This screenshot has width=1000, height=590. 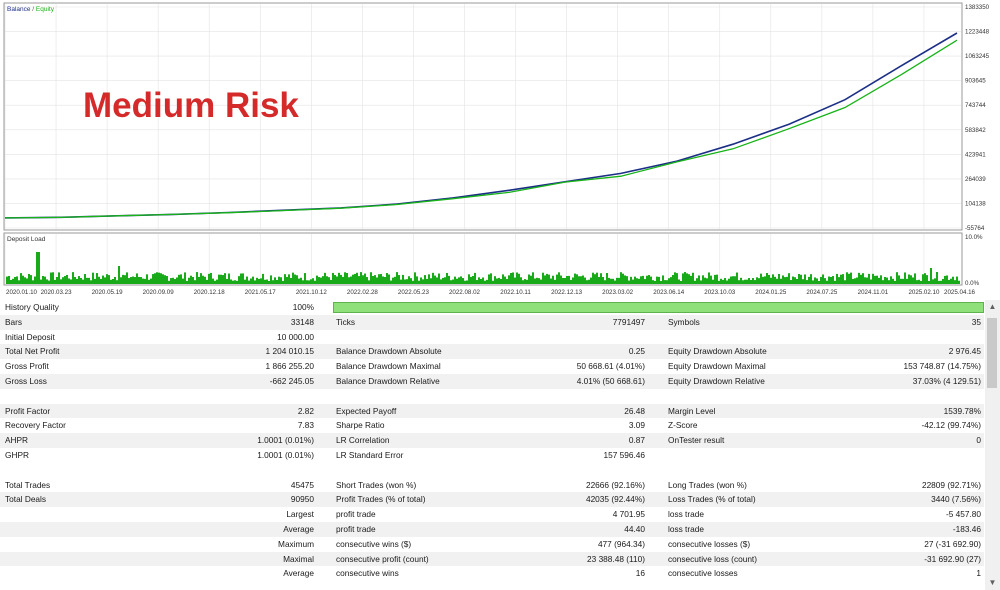 What do you see at coordinates (19, 9) in the screenshot?
I see `legend-balance: Balance` at bounding box center [19, 9].